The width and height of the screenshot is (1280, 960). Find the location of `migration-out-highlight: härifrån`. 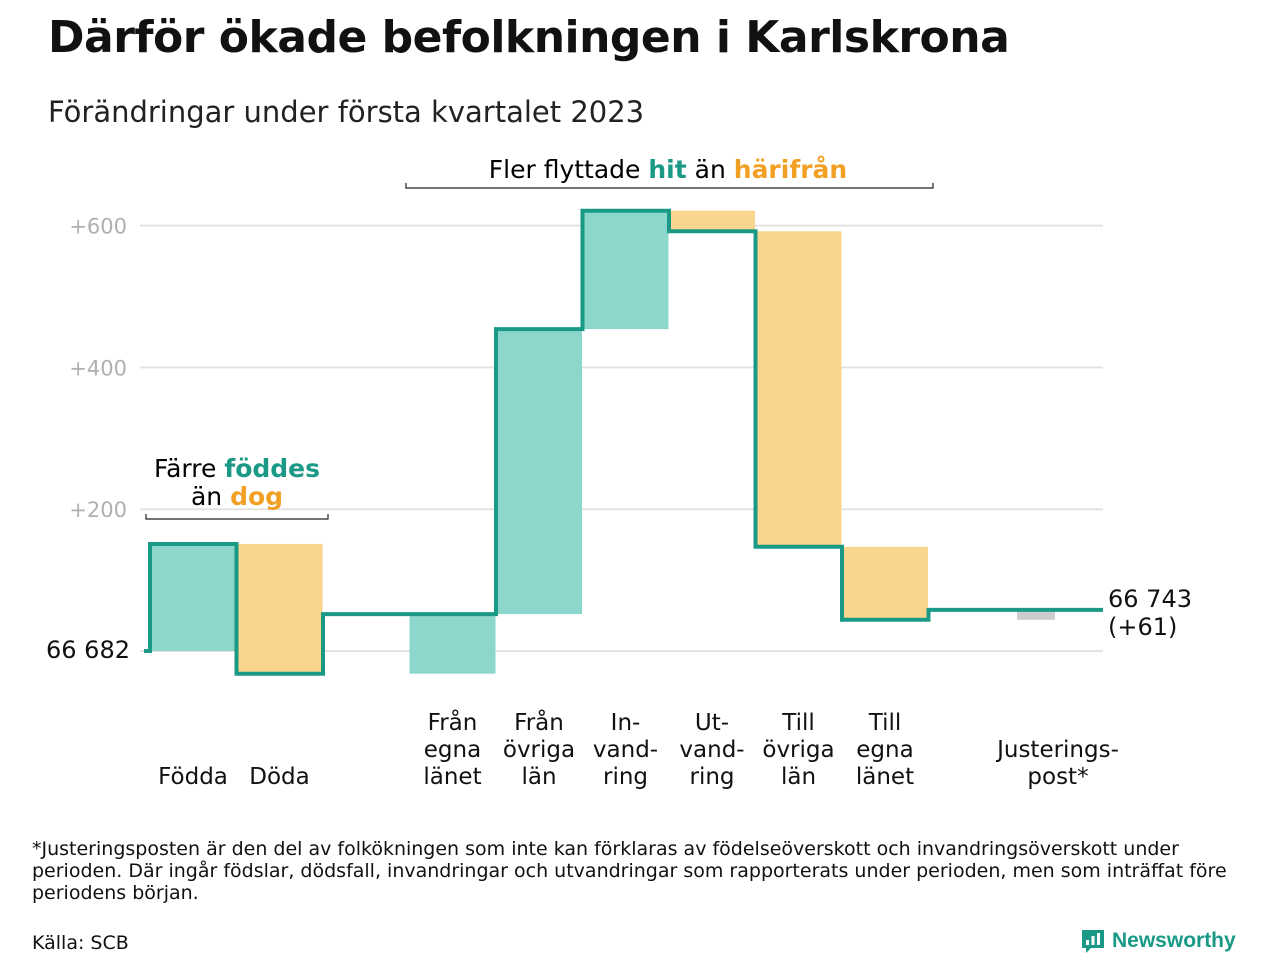

migration-out-highlight: härifrån is located at coordinates (790, 169).